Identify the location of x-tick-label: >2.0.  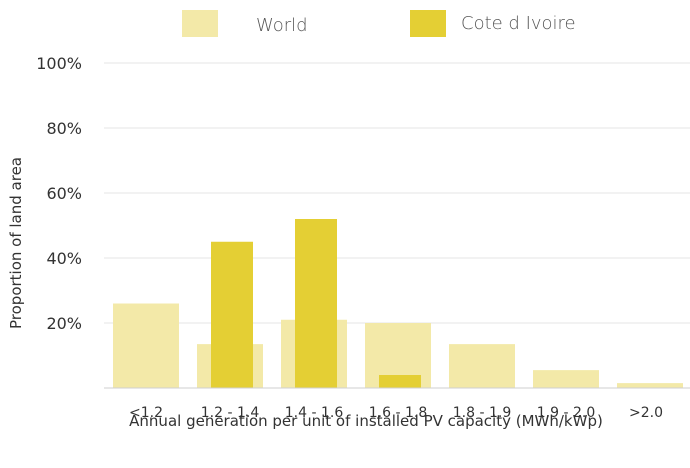
(646, 413).